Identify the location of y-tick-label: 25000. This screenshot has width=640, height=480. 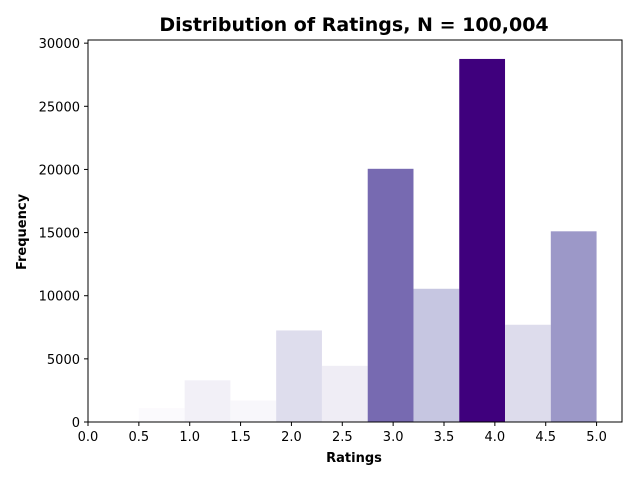
(59, 107).